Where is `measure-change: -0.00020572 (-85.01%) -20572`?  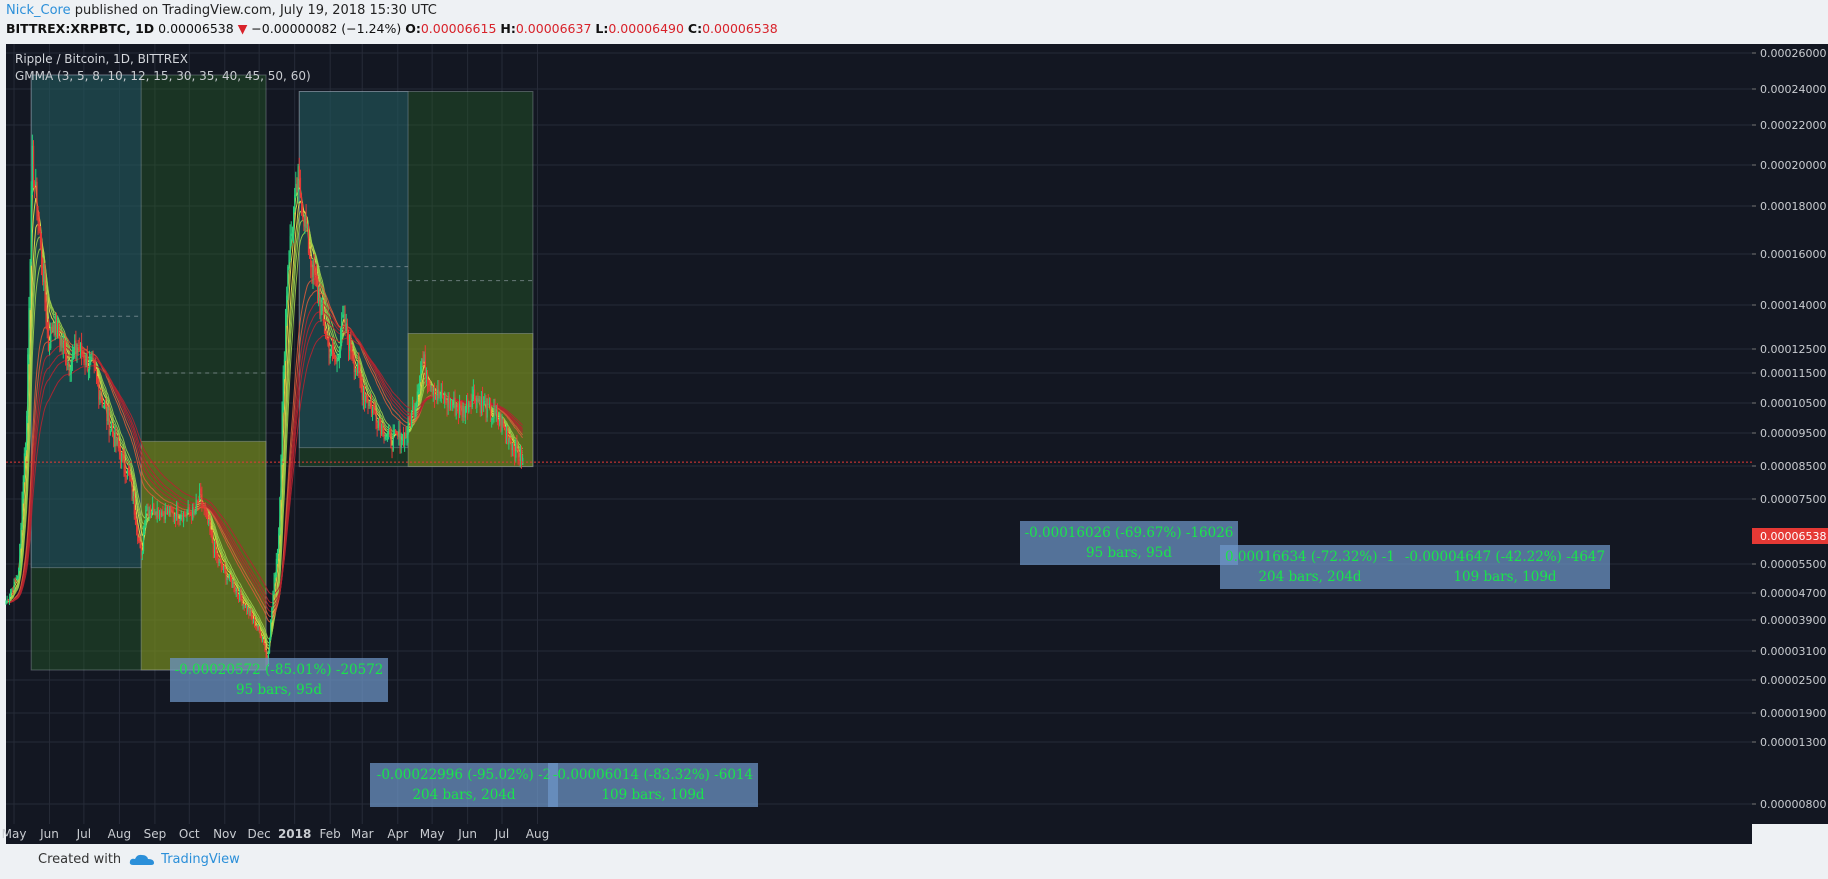 measure-change: -0.00020572 (-85.01%) -20572 is located at coordinates (279, 670).